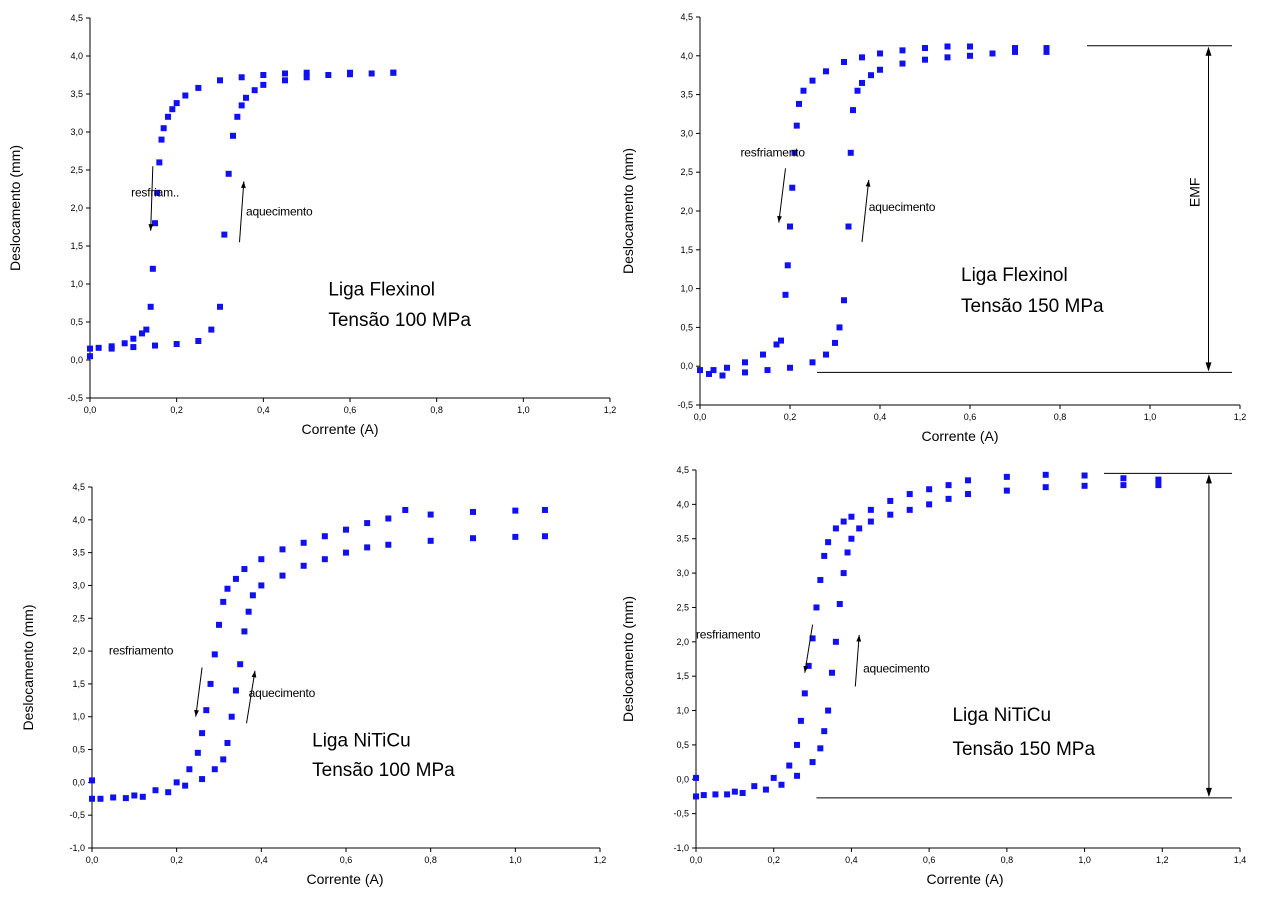  What do you see at coordinates (78, 684) in the screenshot?
I see `y-tick-label: 1,5` at bounding box center [78, 684].